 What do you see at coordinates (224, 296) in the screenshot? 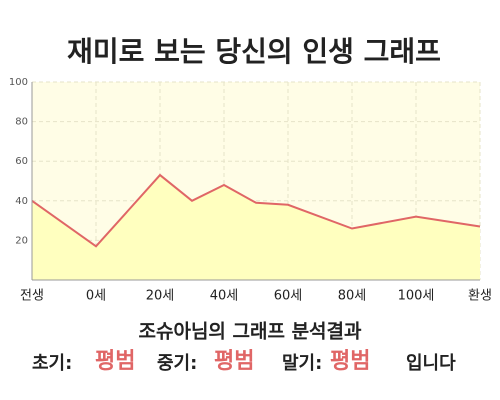
I see `x-tick-label: 40세` at bounding box center [224, 296].